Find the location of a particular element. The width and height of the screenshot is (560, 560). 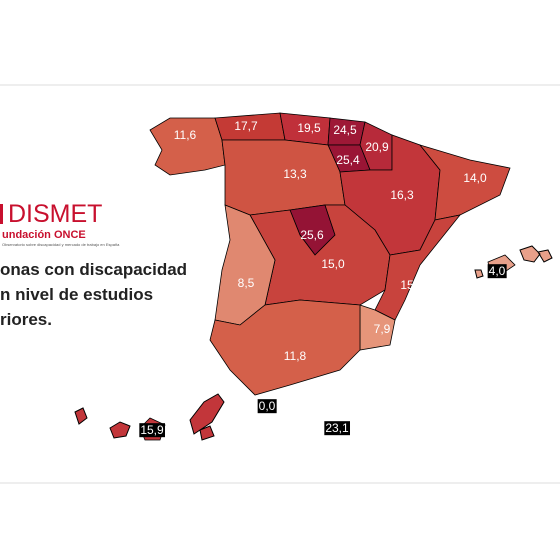

region-label: 25,6 is located at coordinates (312, 235).